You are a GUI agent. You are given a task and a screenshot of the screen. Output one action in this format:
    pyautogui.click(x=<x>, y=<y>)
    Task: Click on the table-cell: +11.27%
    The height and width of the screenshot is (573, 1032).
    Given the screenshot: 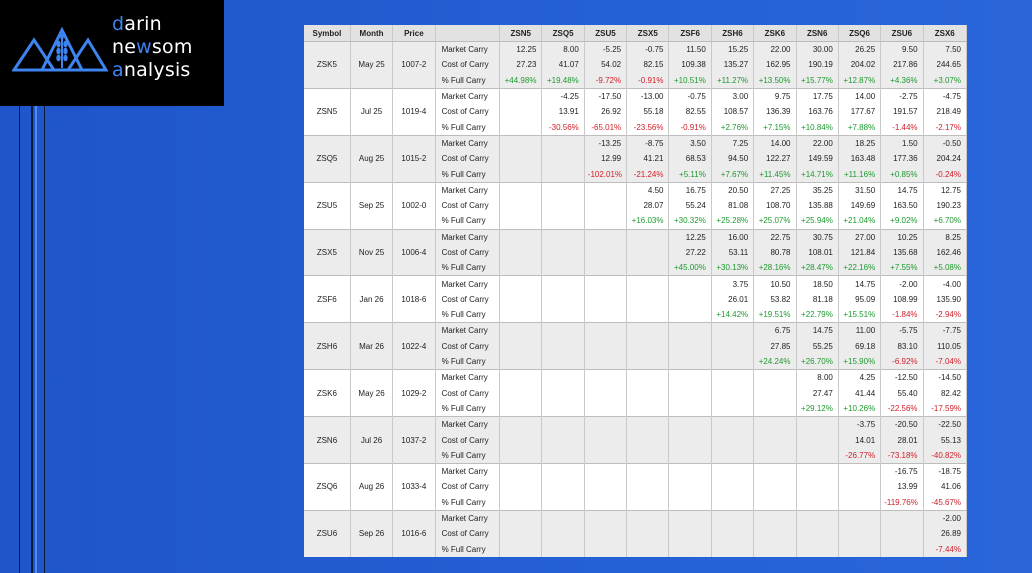 What is the action you would take?
    pyautogui.click(x=733, y=80)
    